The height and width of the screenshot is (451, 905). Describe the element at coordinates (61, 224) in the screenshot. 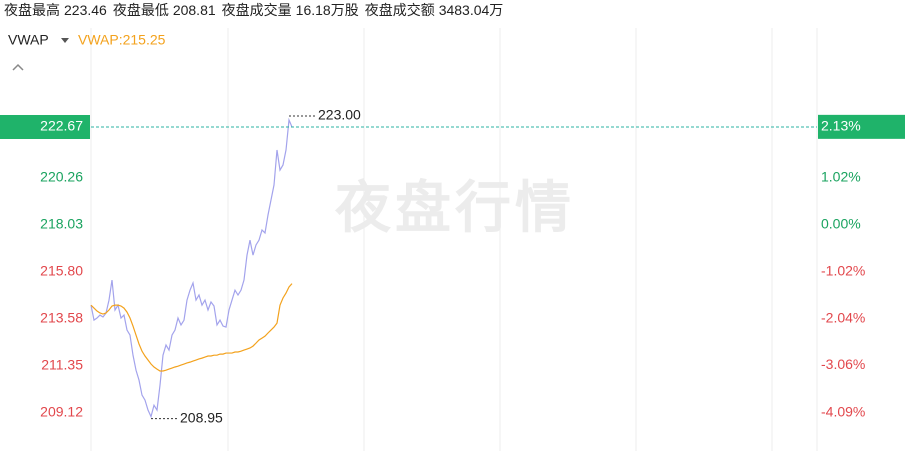

I see `y-tick-label: 218.03` at that location.